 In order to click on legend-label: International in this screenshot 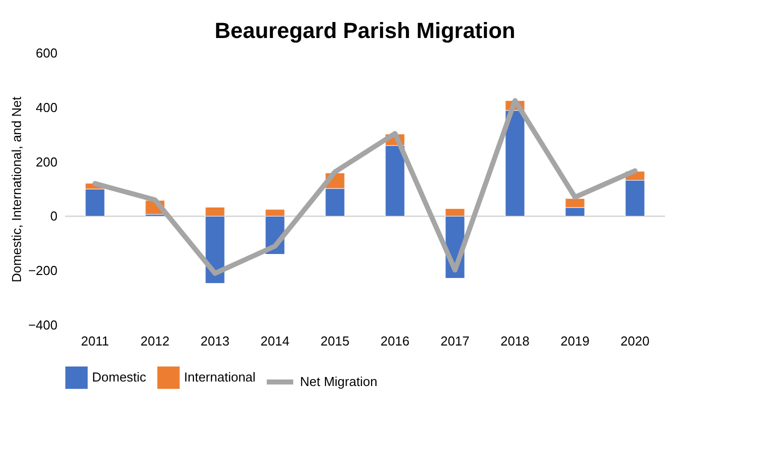, I will do `click(220, 377)`.